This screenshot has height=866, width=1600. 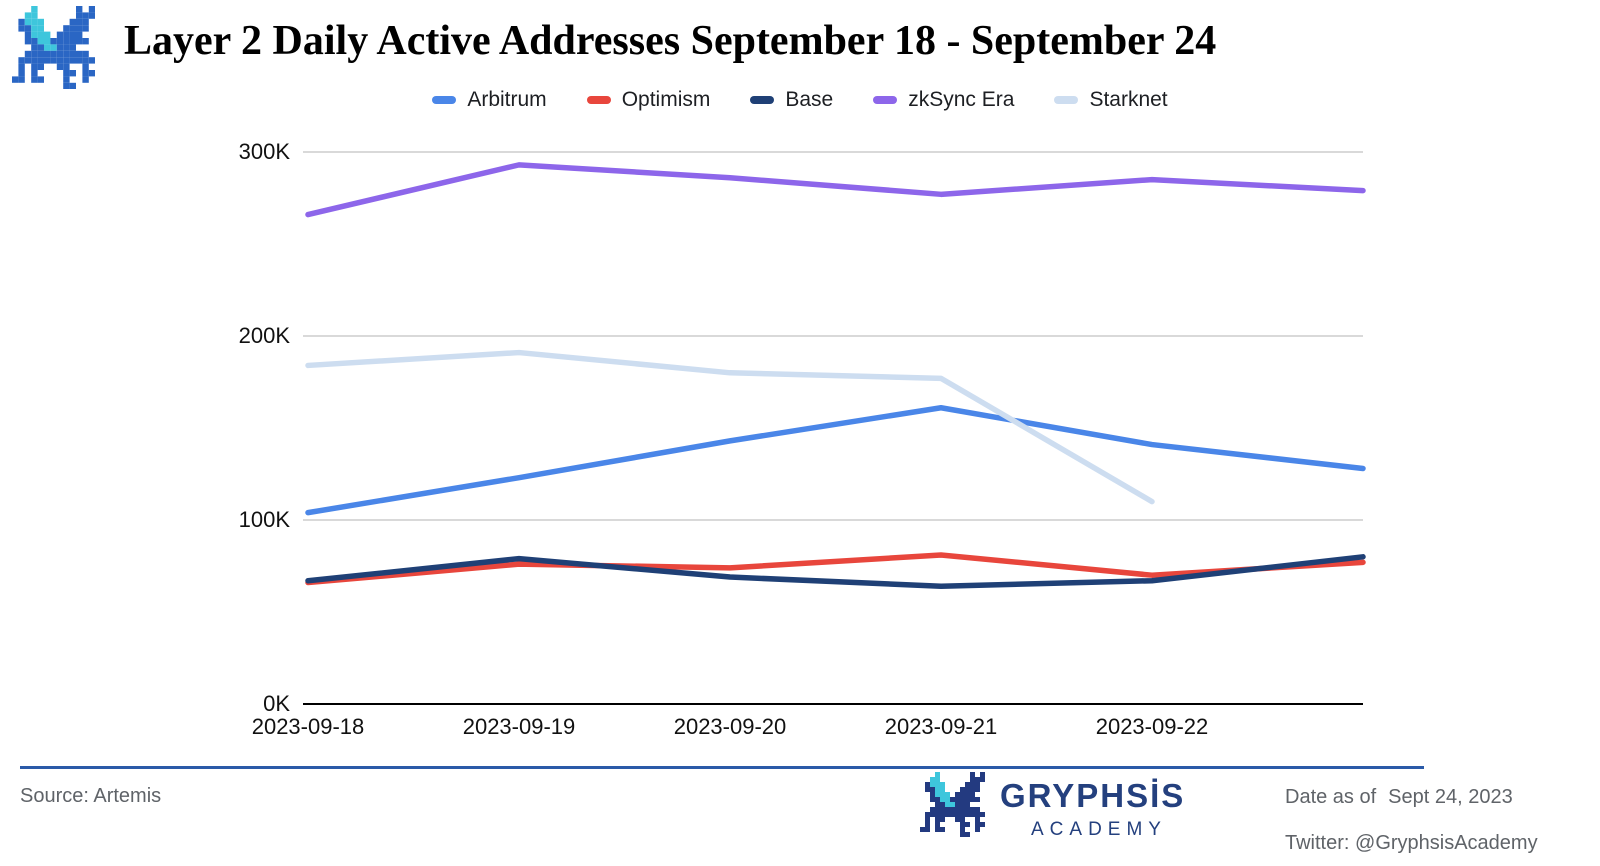 I want to click on y-tick-label-200K: 200K, so click(x=264, y=335).